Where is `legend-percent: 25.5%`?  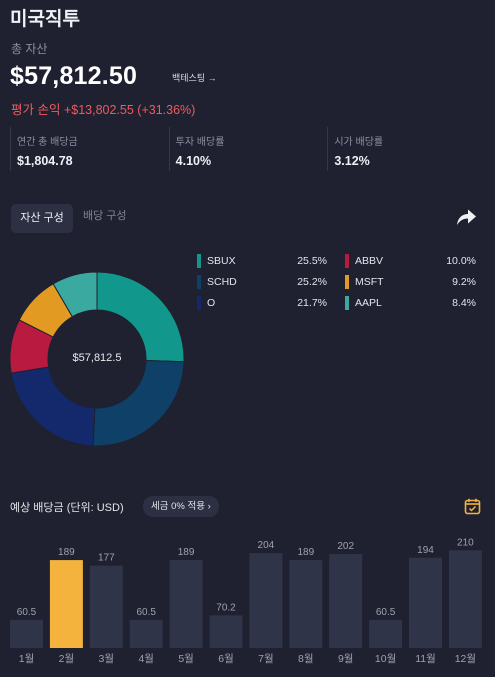 legend-percent: 25.5% is located at coordinates (312, 261).